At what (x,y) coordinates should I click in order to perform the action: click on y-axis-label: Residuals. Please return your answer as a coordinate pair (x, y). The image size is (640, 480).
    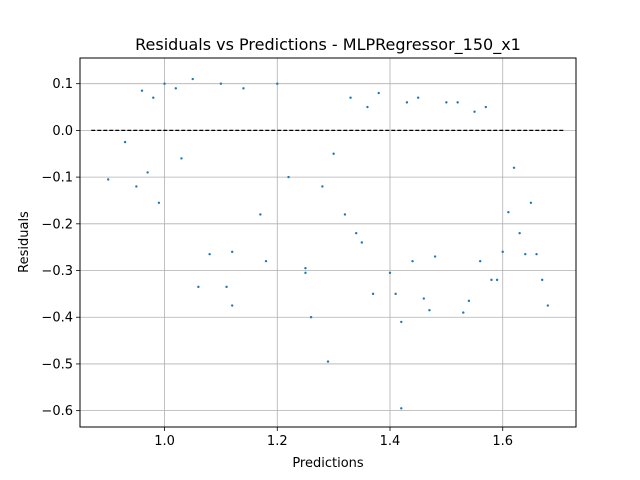
    Looking at the image, I should click on (24, 242).